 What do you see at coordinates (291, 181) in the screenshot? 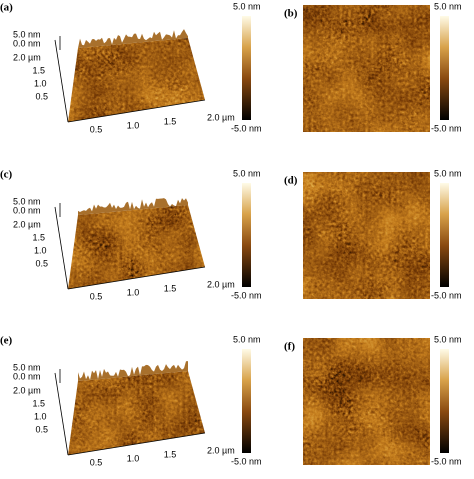
I see `panel-label: (d)` at bounding box center [291, 181].